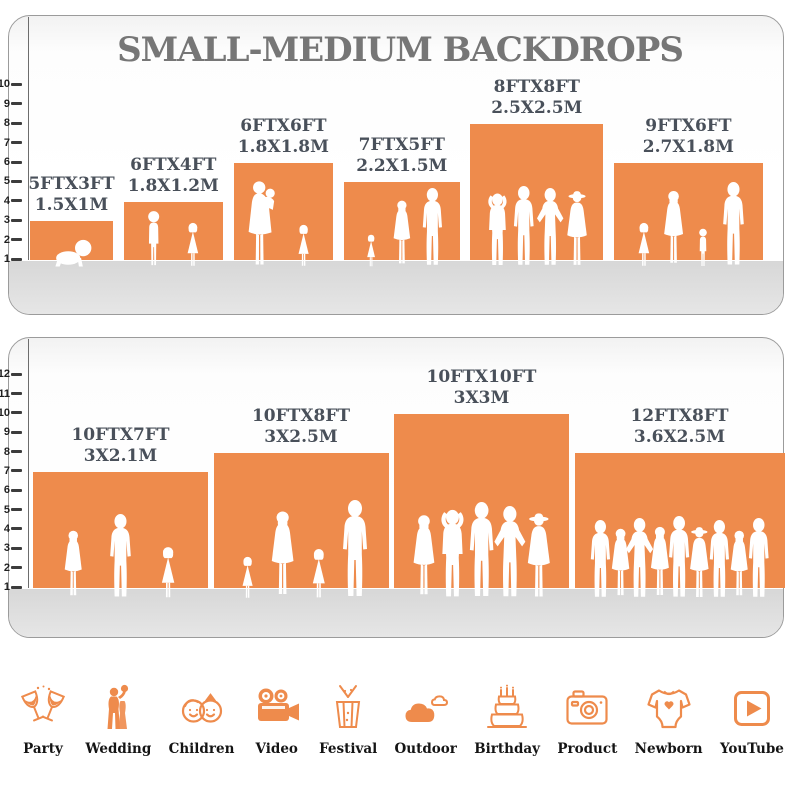 Image resolution: width=800 pixels, height=800 pixels. I want to click on size-label: 6FTX4FT 1.8X1.2M, so click(174, 176).